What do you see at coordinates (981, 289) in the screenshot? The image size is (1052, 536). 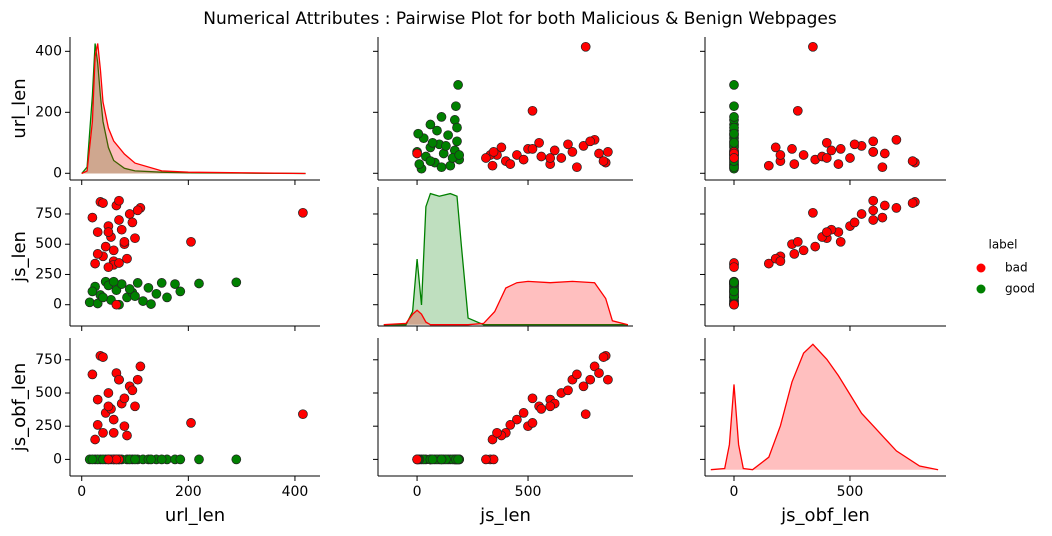 I see `legend-marker` at bounding box center [981, 289].